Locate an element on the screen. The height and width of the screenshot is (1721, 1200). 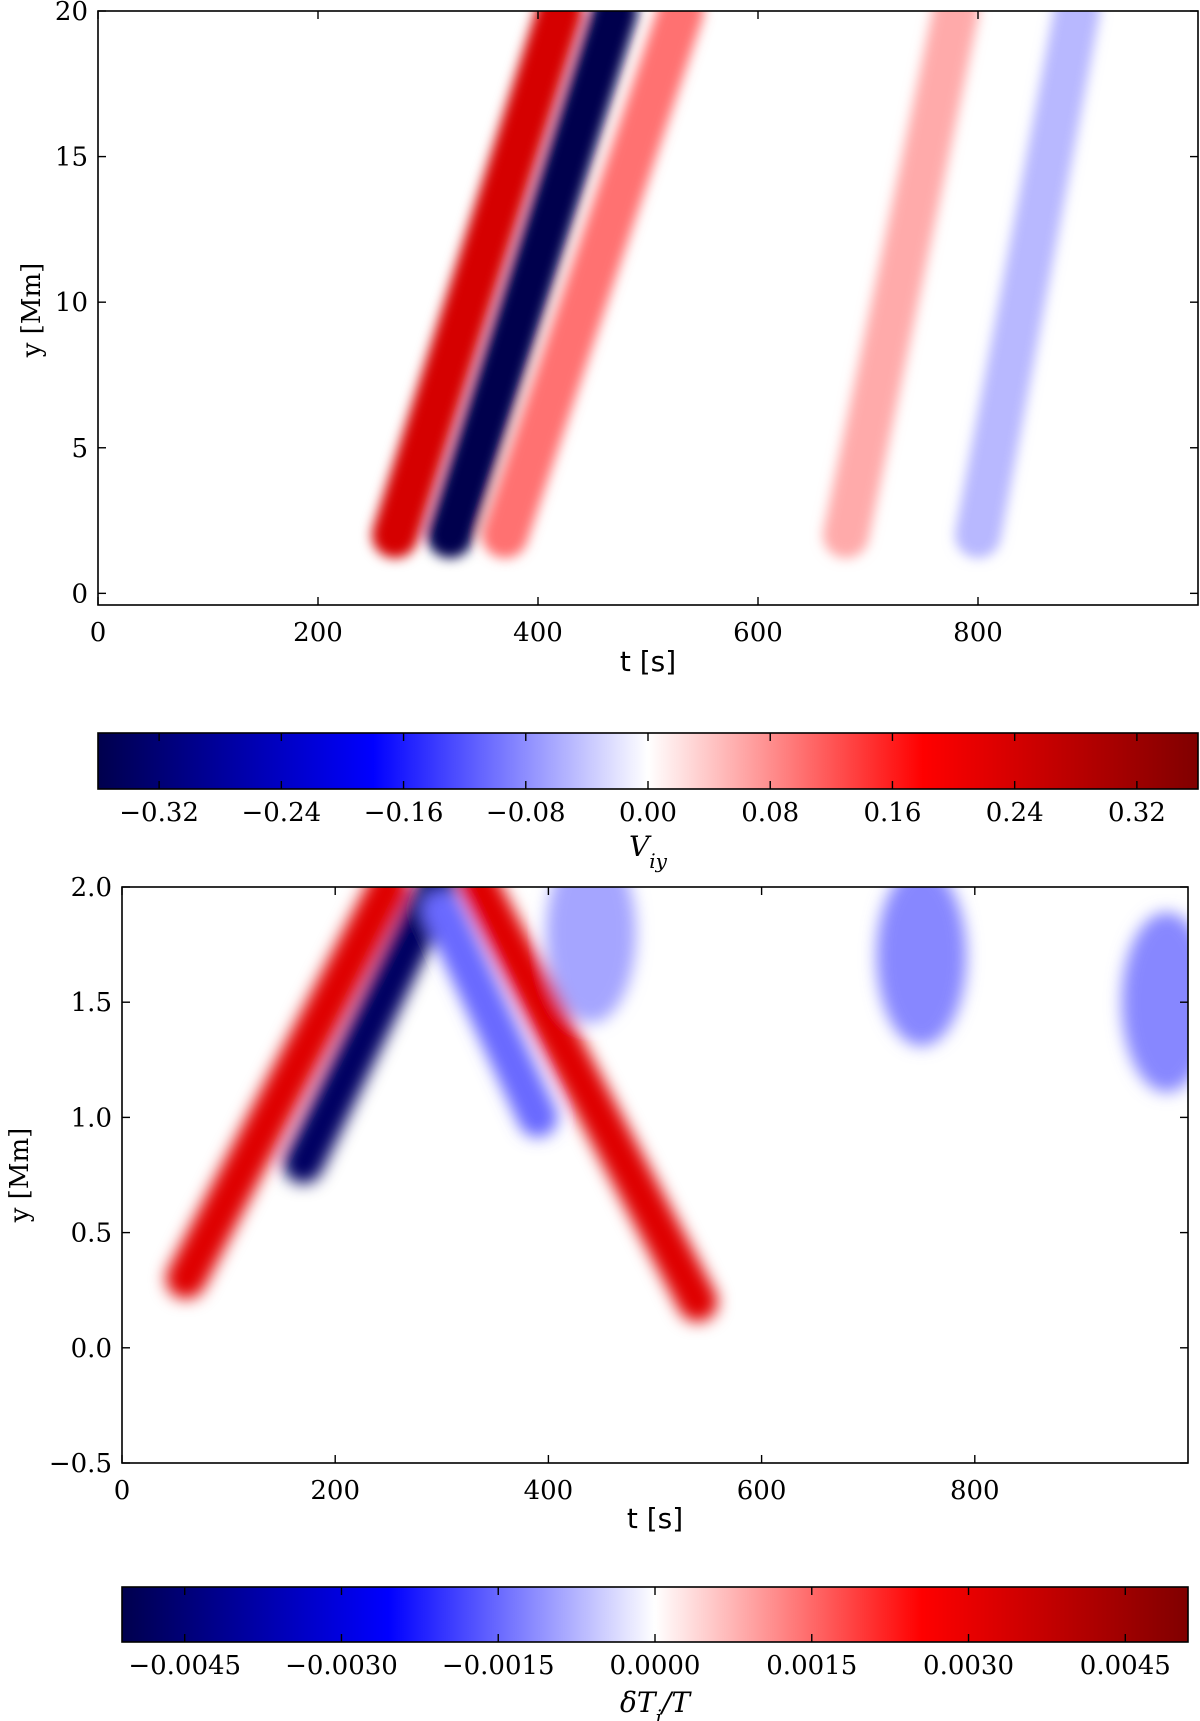
colorbar-tick-label: 0.08 is located at coordinates (770, 813).